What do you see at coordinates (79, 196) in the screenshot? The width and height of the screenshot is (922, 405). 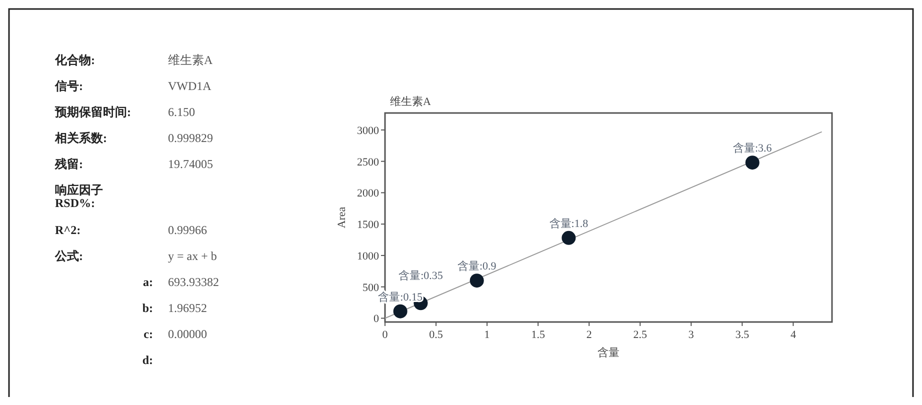 I see `text: 响应因子 RSD%:` at bounding box center [79, 196].